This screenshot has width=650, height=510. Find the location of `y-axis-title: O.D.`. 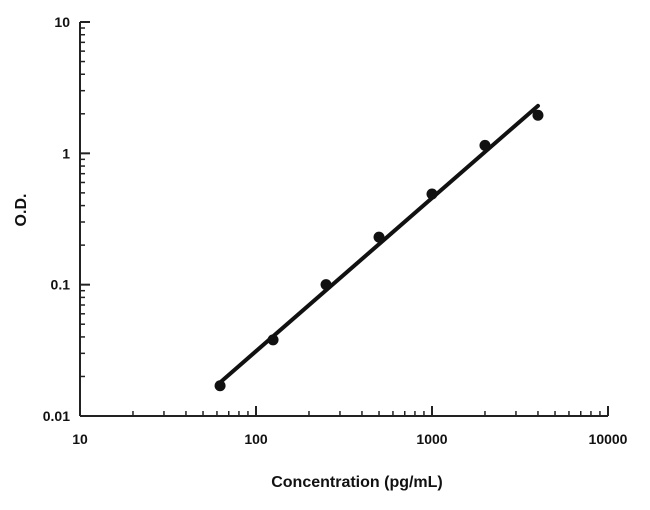

y-axis-title: O.D. is located at coordinates (21, 210).